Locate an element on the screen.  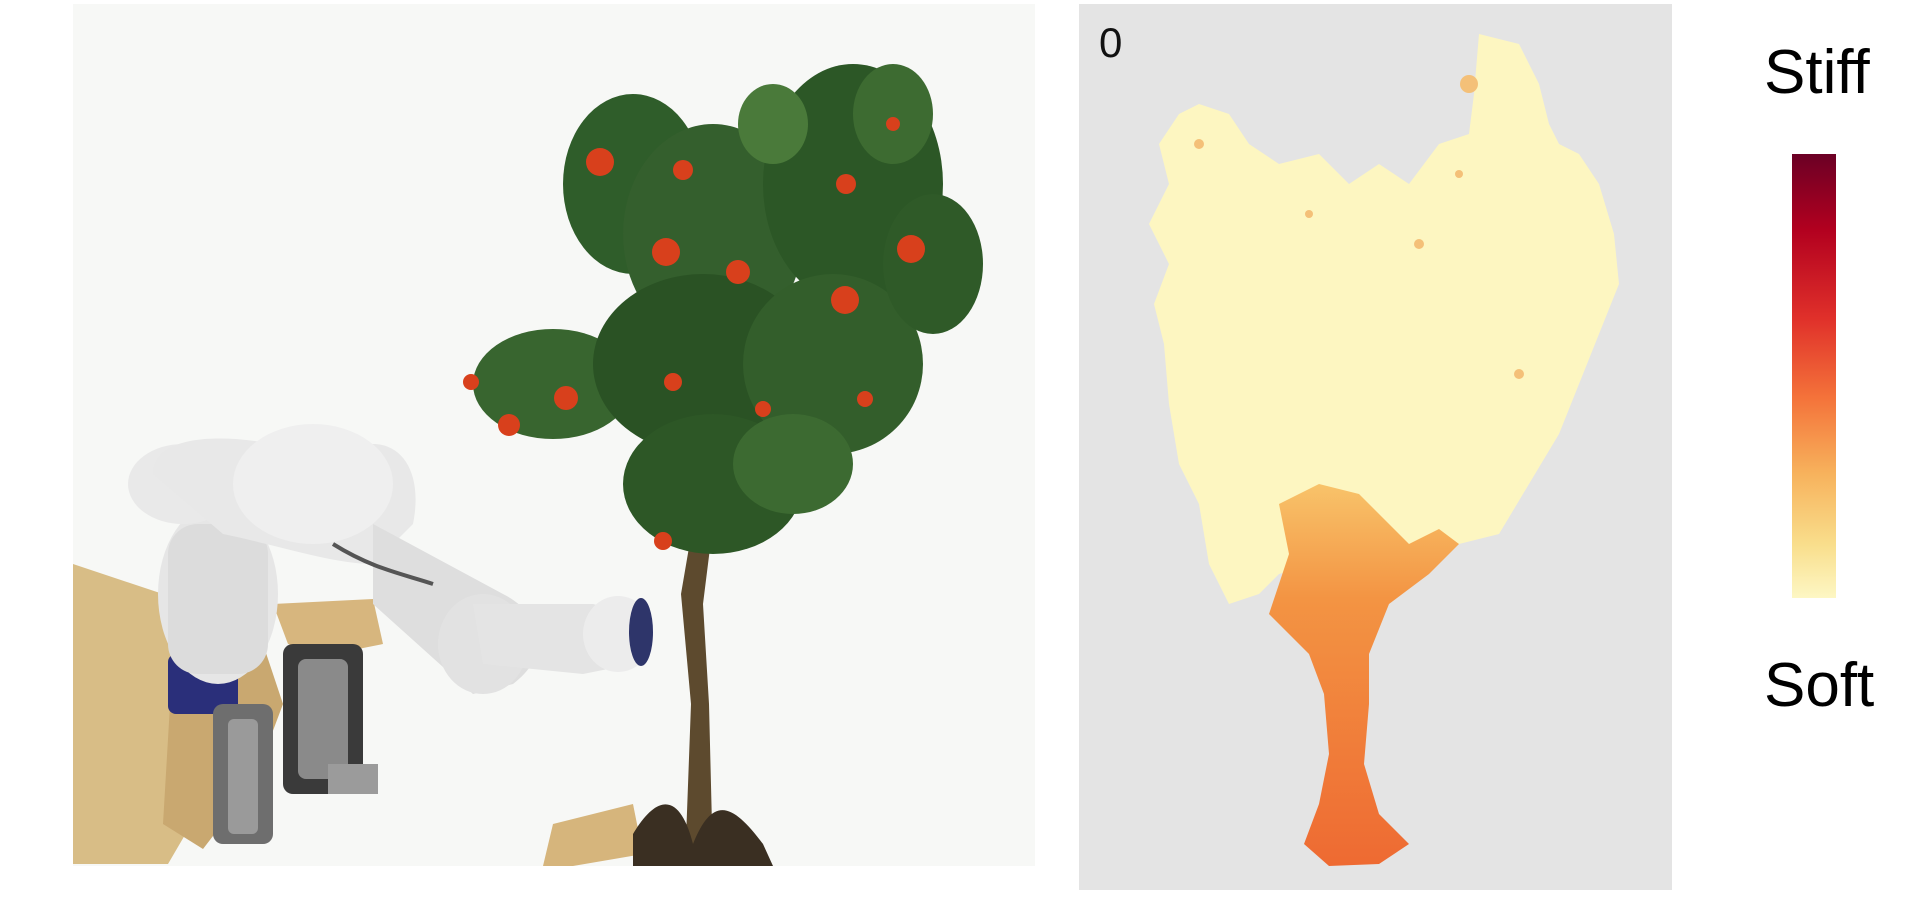
frame-label: 0 is located at coordinates (1111, 42).